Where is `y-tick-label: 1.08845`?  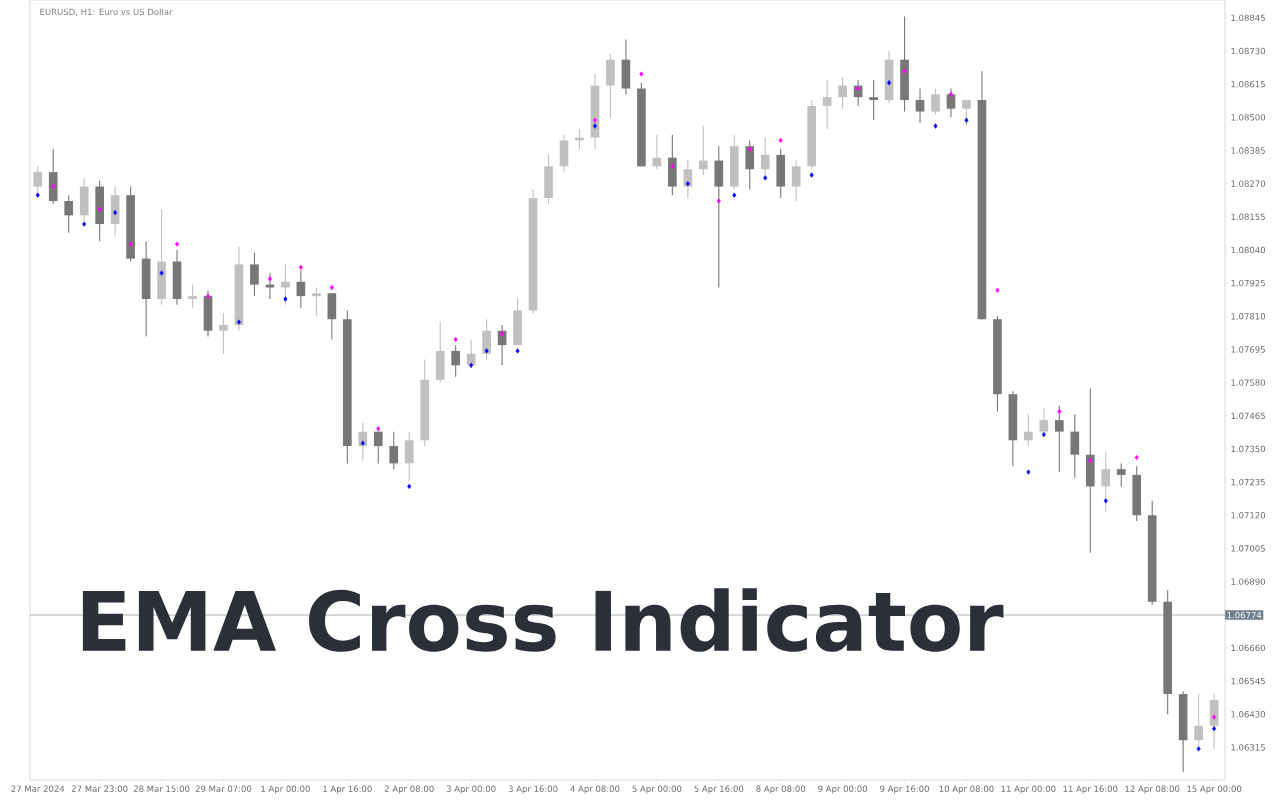
y-tick-label: 1.08845 is located at coordinates (1248, 18).